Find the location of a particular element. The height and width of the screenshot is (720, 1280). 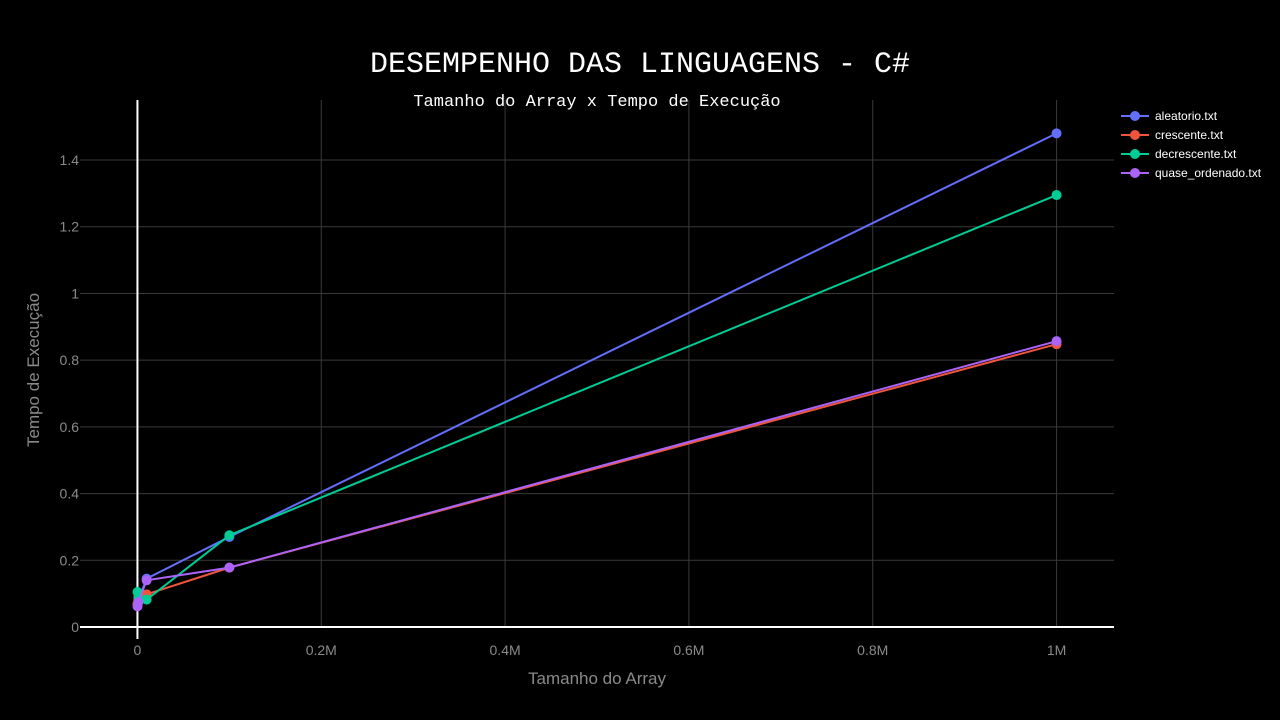

x-axis-title: Tamanho do Array is located at coordinates (597, 678).